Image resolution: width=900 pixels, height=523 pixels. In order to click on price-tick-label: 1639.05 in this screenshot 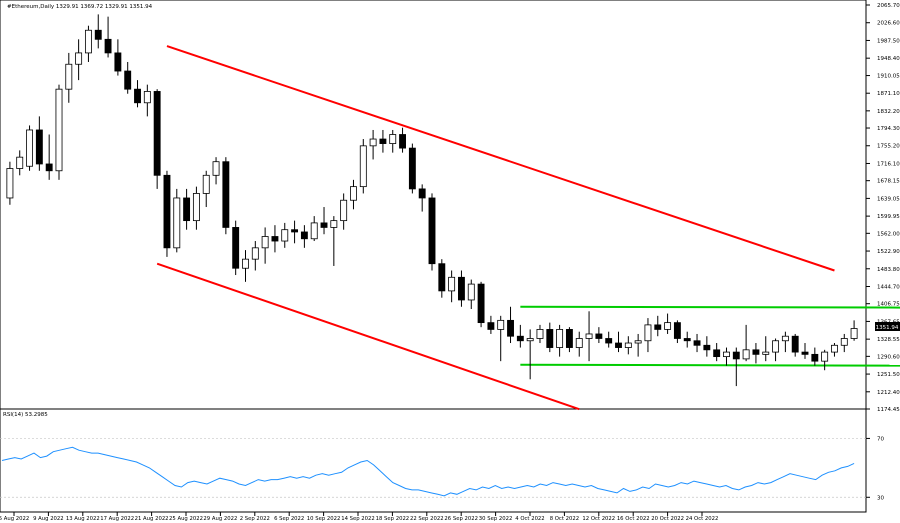, I will do `click(888, 199)`.